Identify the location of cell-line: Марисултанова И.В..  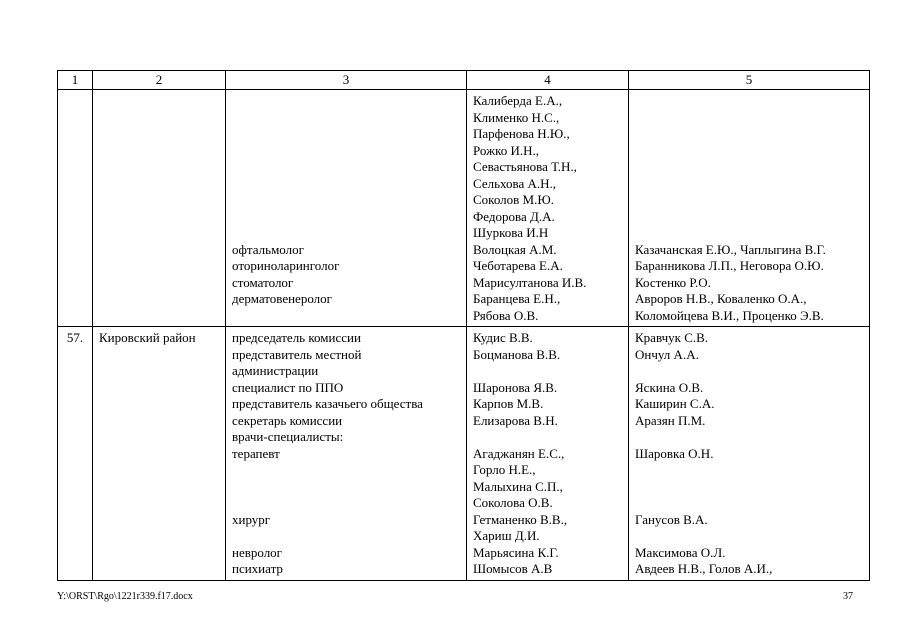
(530, 282).